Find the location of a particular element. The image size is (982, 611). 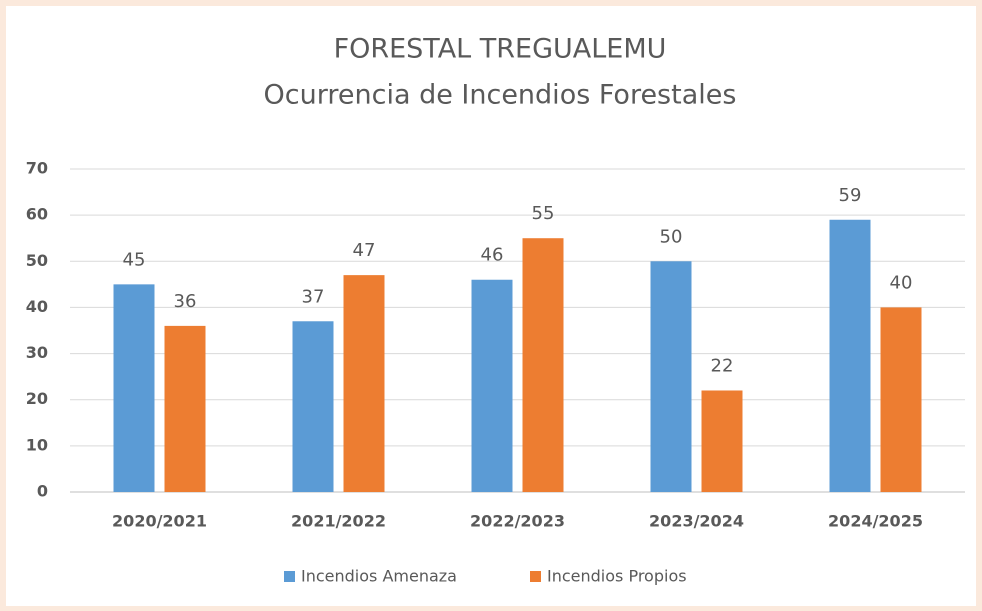

data-label: 37 is located at coordinates (313, 296).